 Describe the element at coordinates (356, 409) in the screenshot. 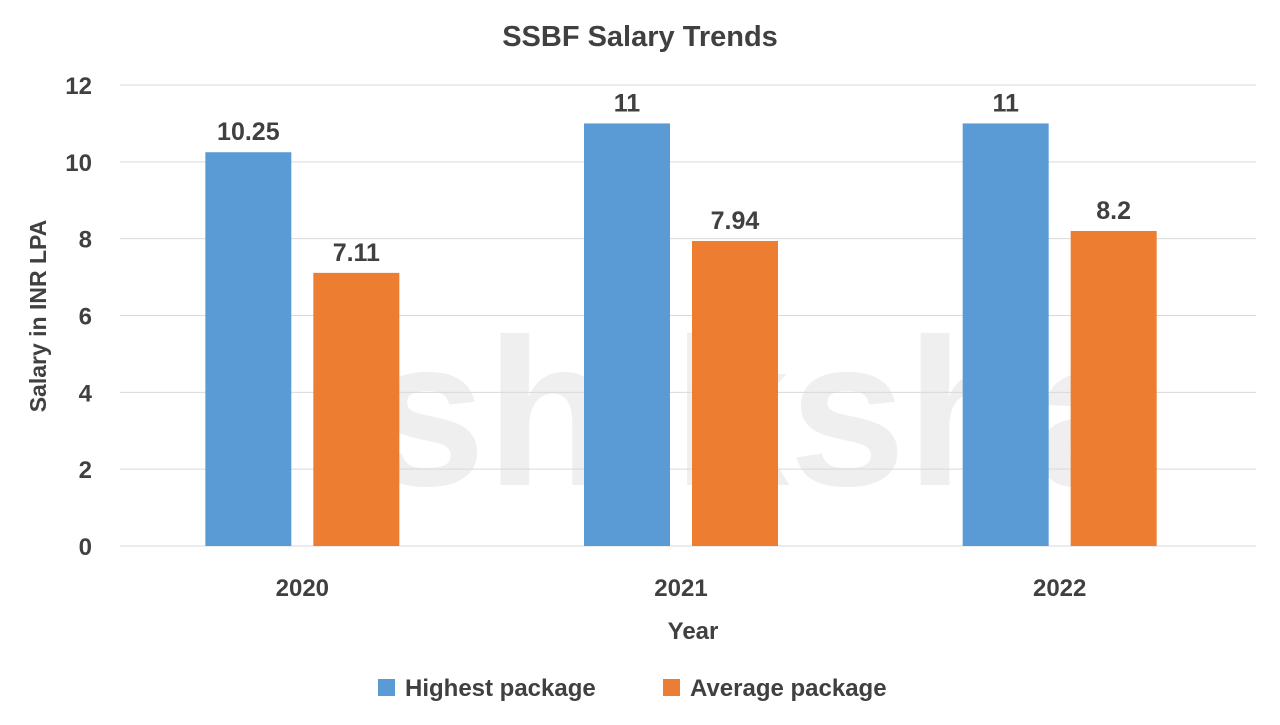

I see `bar-average-package-2020` at that location.